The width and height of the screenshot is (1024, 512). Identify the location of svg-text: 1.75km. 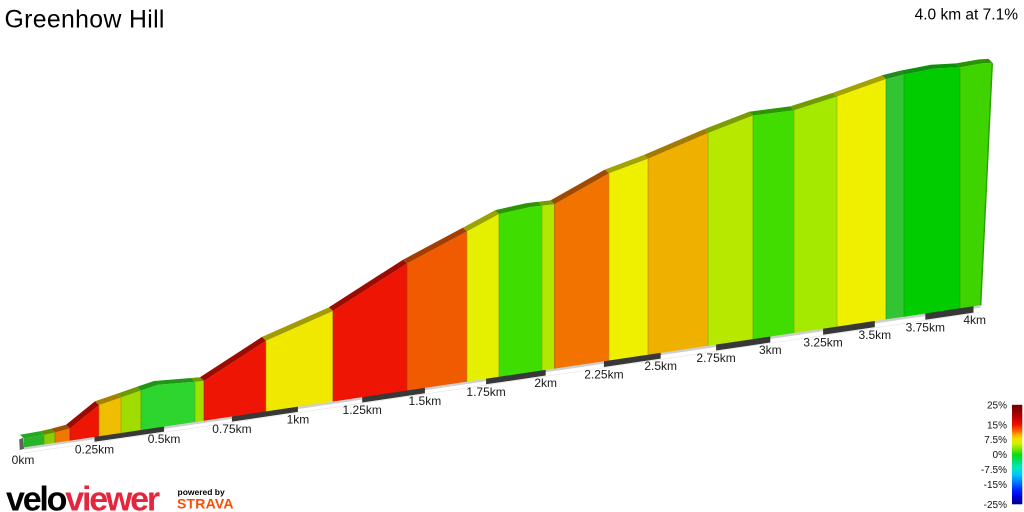
(485, 392).